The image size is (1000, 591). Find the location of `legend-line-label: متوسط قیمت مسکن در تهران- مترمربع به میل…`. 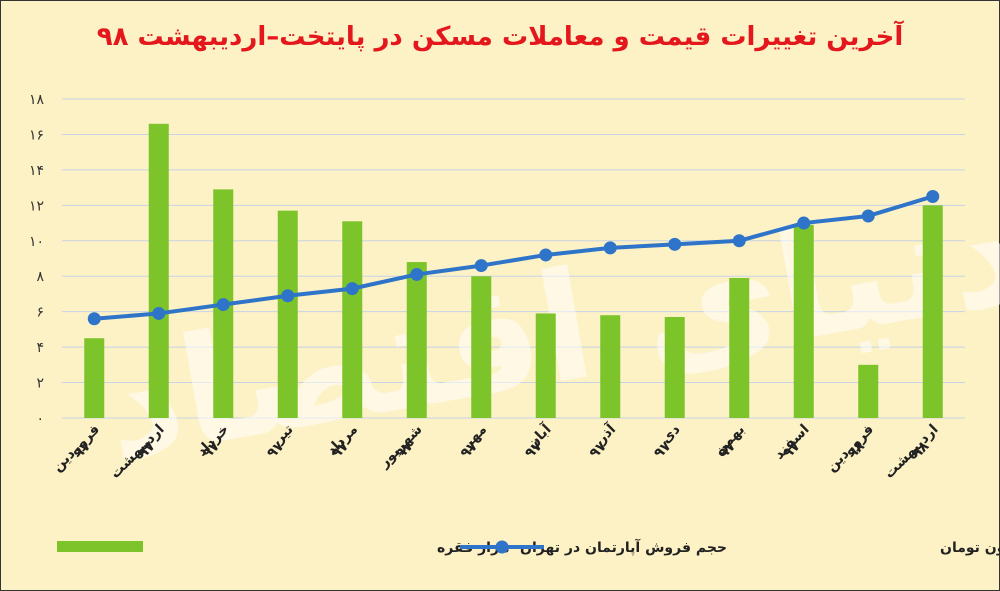

legend-line-label: متوسط قیمت مسکن در تهران- مترمربع به میل… is located at coordinates (970, 548).